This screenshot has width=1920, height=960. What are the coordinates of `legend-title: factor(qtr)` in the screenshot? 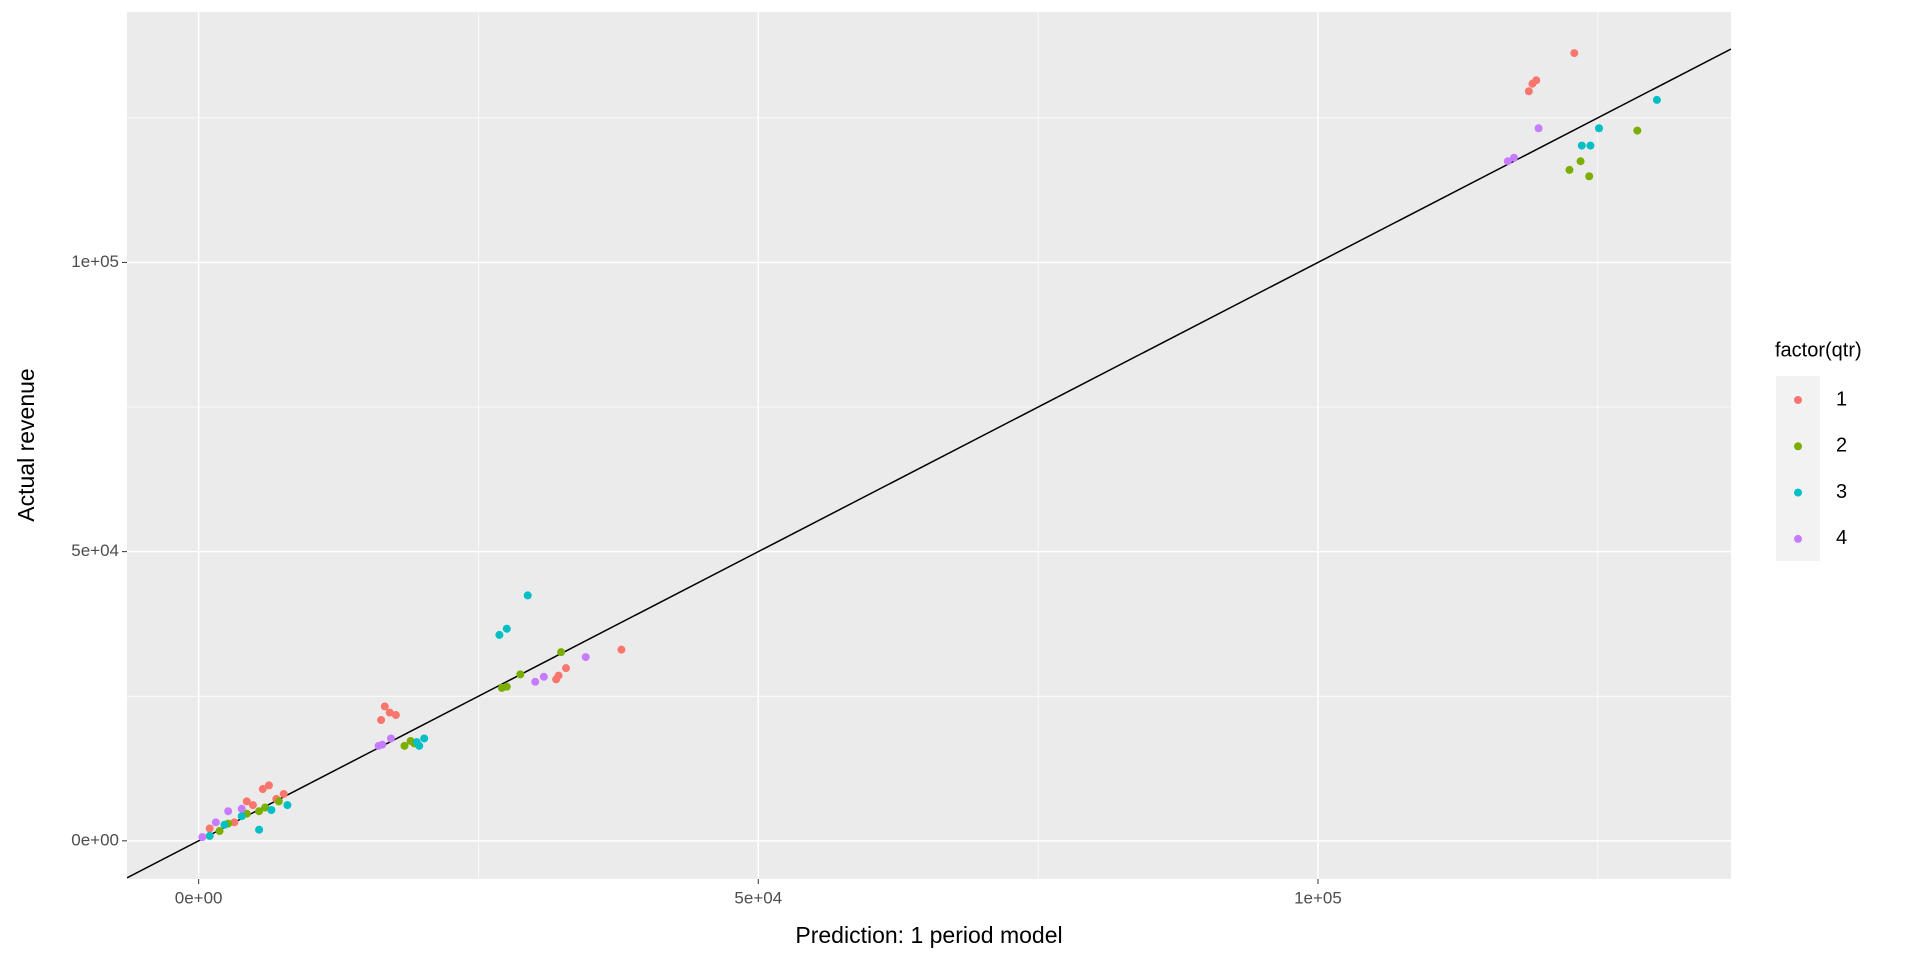 It's located at (1818, 350).